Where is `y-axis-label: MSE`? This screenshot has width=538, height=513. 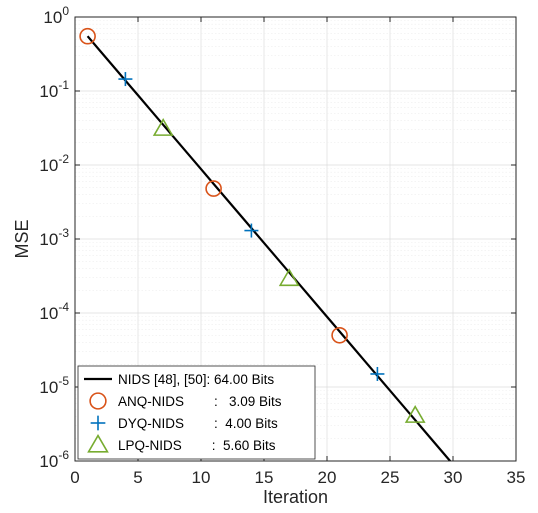 y-axis-label: MSE is located at coordinates (22, 238).